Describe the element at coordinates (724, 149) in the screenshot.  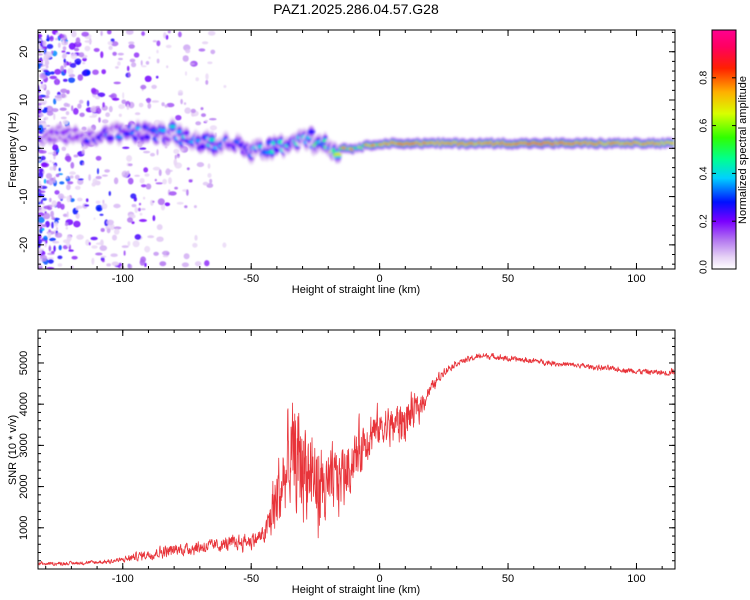
I see `colorbar-scale` at that location.